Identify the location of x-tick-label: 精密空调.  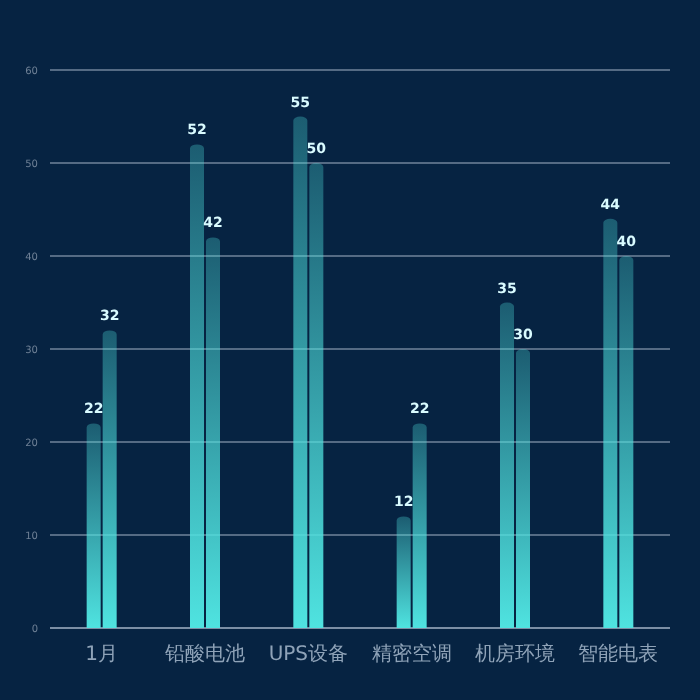
(411, 654).